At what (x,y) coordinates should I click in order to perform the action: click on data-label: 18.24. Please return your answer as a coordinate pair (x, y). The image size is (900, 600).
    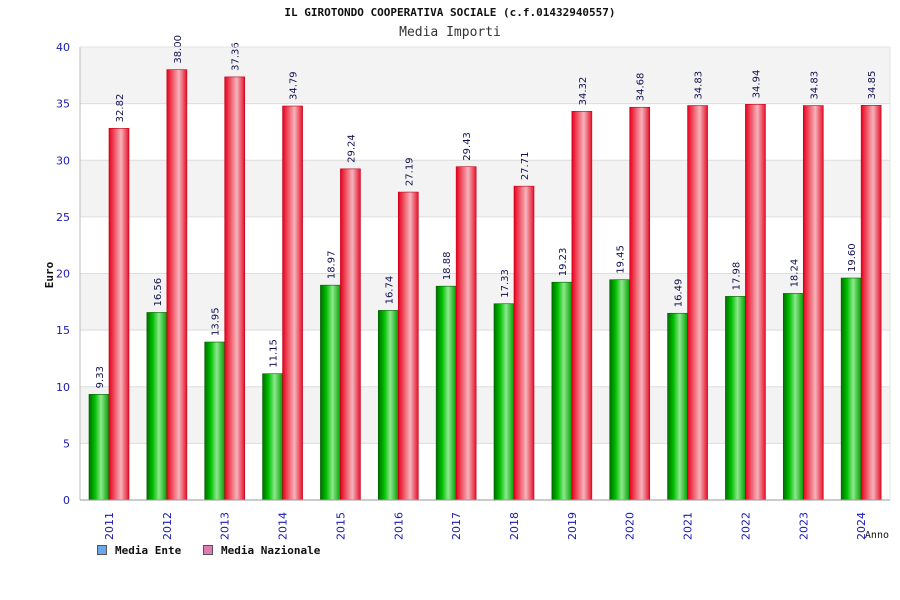
    Looking at the image, I should click on (794, 273).